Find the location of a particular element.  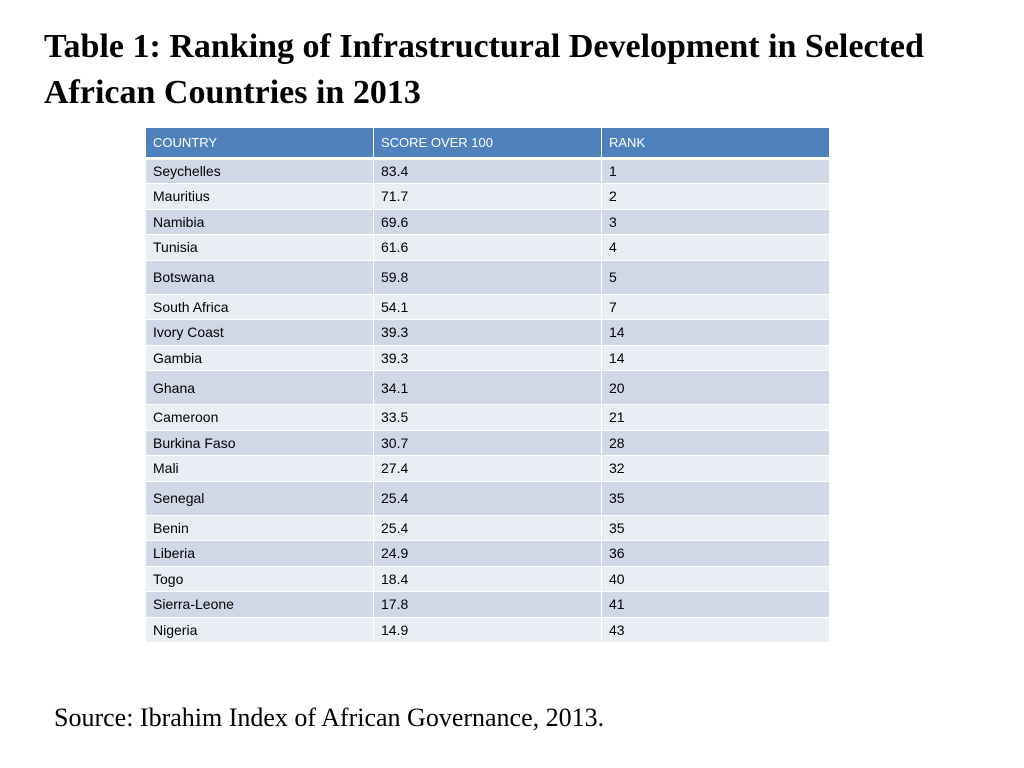

table-row: Burkina Faso 30.7 28 is located at coordinates (487, 443).